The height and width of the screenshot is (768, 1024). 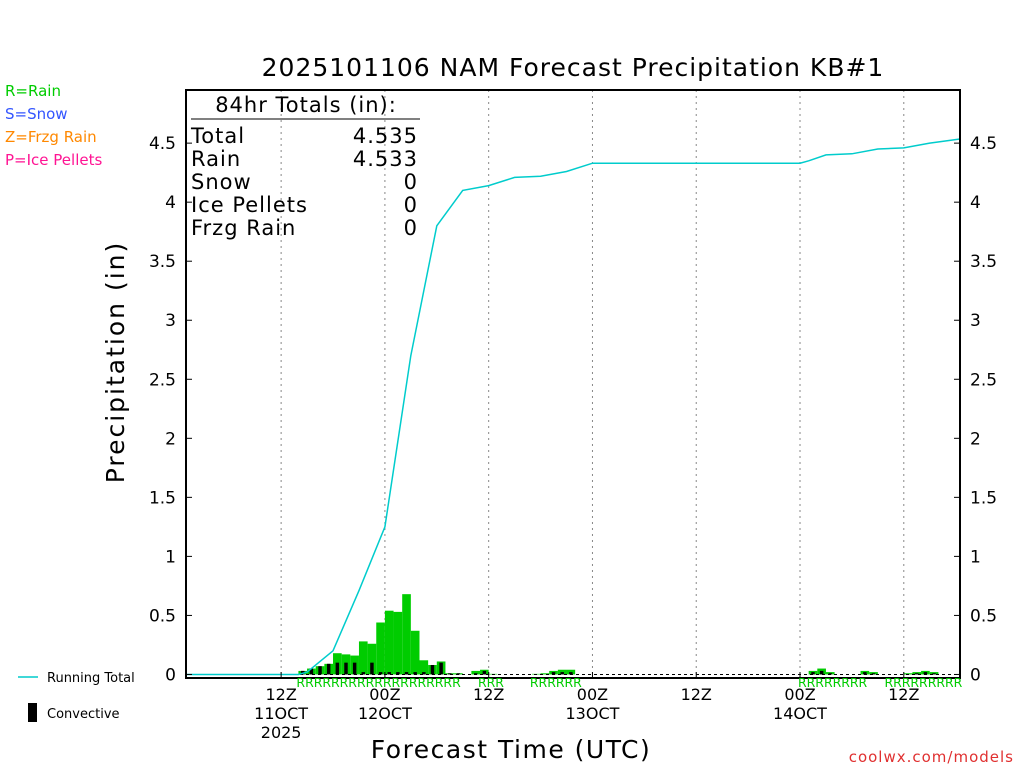 What do you see at coordinates (931, 757) in the screenshot?
I see `source-credit: coolwx.com/models` at bounding box center [931, 757].